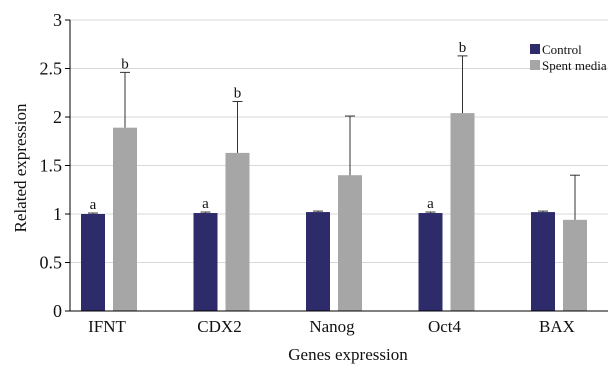 This screenshot has width=614, height=367. Describe the element at coordinates (51, 263) in the screenshot. I see `y-tick-label: 0.5` at that location.